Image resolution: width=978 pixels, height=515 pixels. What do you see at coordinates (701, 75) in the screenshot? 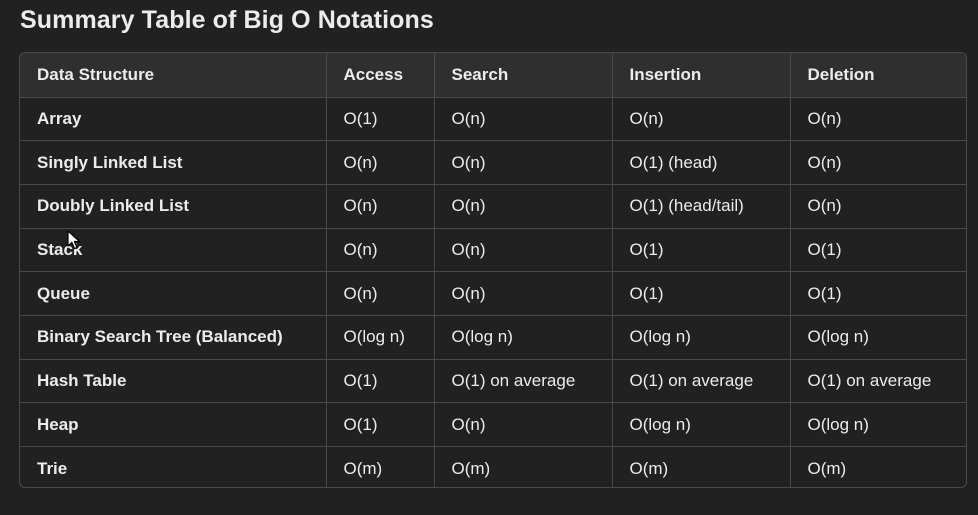
I see `column-header-insertion: Insertion` at bounding box center [701, 75].